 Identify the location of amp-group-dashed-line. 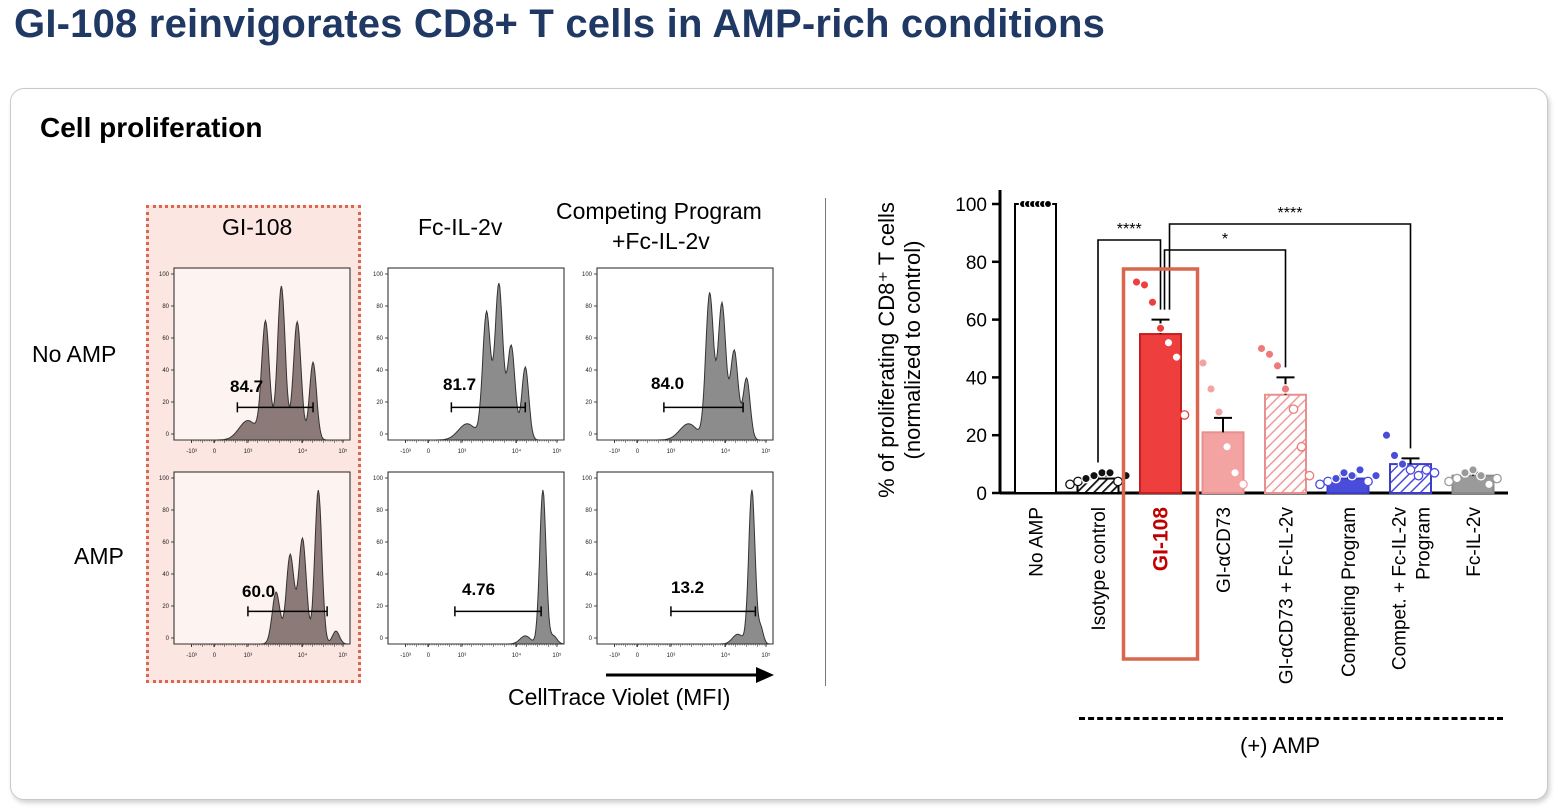
(1291, 718).